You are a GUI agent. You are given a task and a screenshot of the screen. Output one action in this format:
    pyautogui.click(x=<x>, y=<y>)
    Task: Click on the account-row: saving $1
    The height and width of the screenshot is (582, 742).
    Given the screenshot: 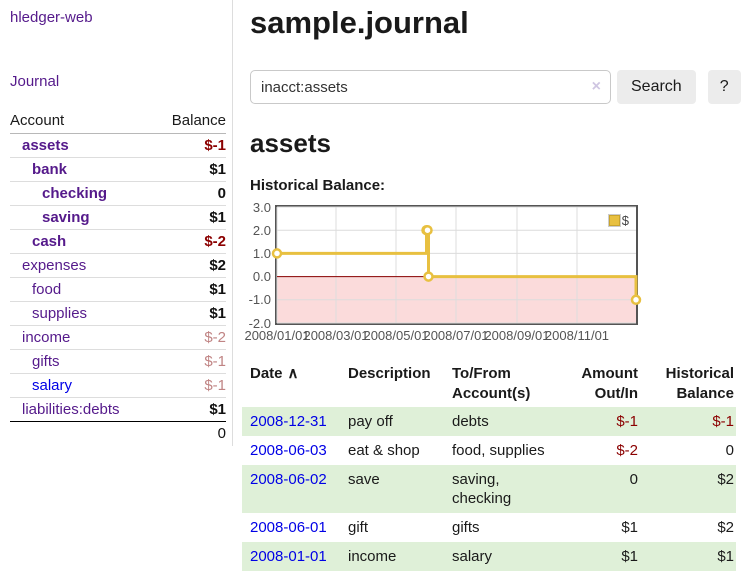 What is the action you would take?
    pyautogui.click(x=118, y=217)
    